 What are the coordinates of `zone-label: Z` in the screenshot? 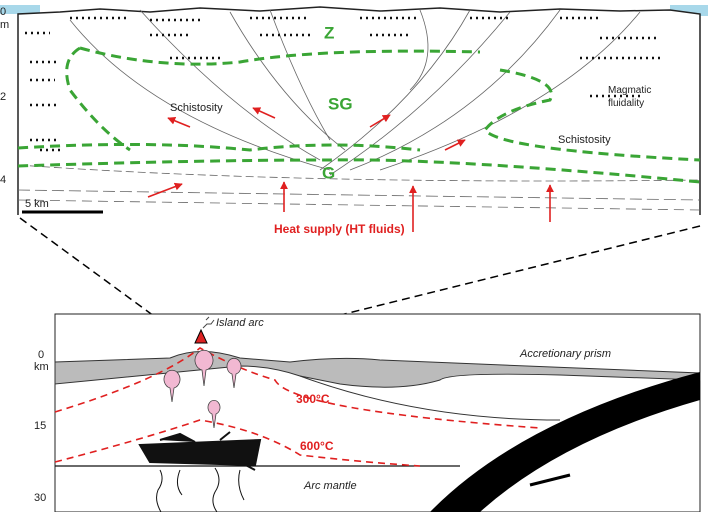 It's located at (329, 32).